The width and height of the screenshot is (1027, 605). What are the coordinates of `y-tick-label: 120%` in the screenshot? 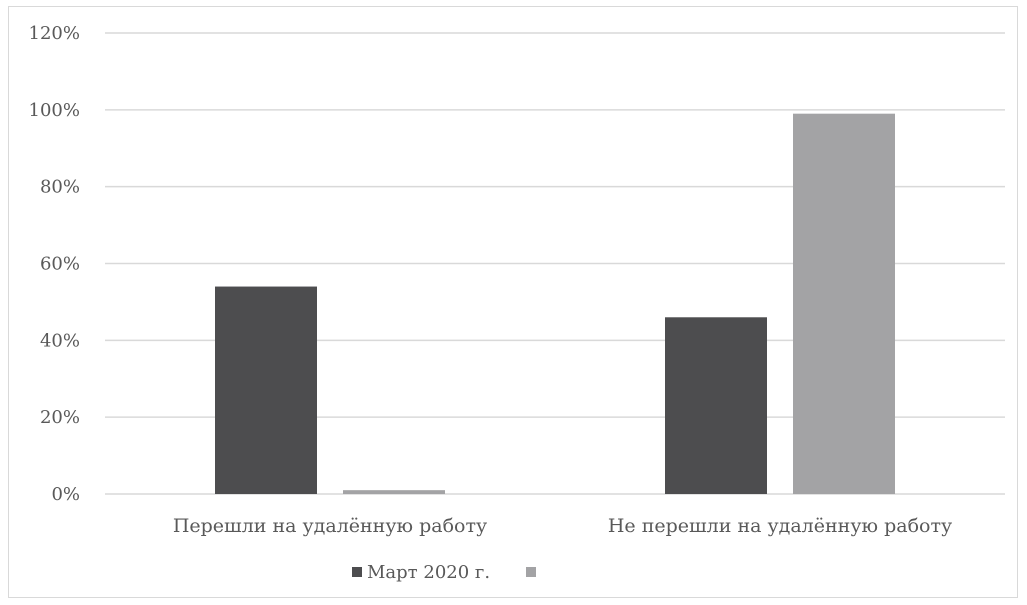 It's located at (54, 33).